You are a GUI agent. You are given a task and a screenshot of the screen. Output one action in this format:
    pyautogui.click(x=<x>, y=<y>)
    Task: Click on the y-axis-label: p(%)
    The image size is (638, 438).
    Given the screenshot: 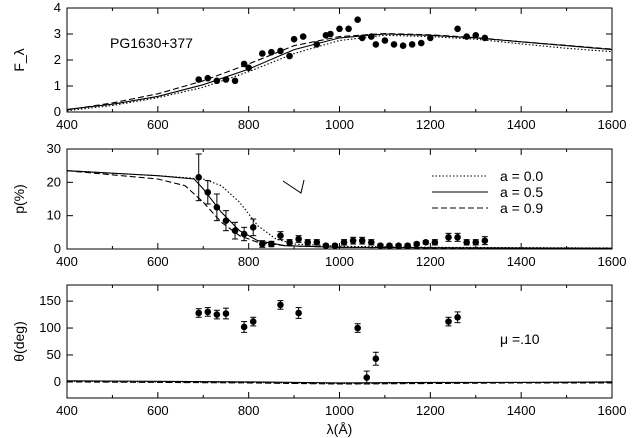 What is the action you would take?
    pyautogui.click(x=19, y=199)
    